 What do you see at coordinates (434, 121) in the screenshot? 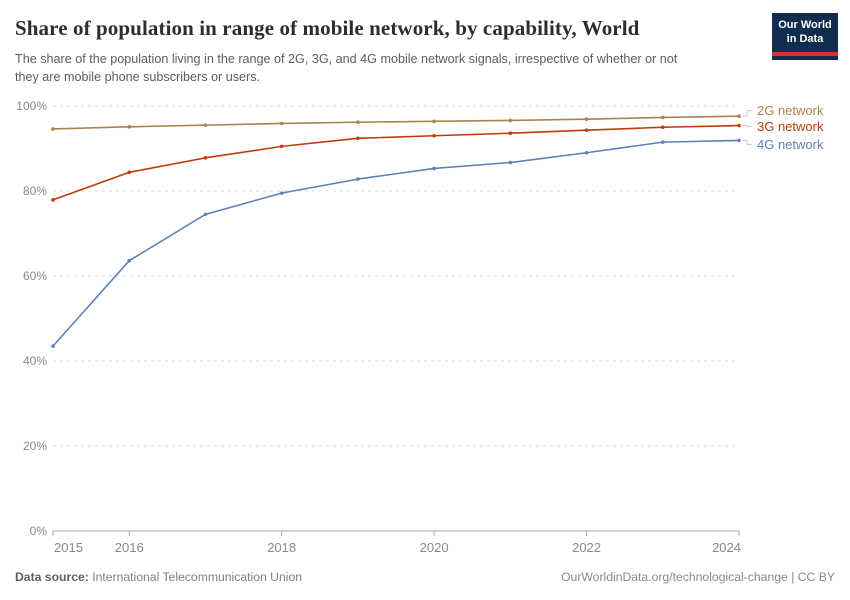
I see `data-point-2g-network-2020` at bounding box center [434, 121].